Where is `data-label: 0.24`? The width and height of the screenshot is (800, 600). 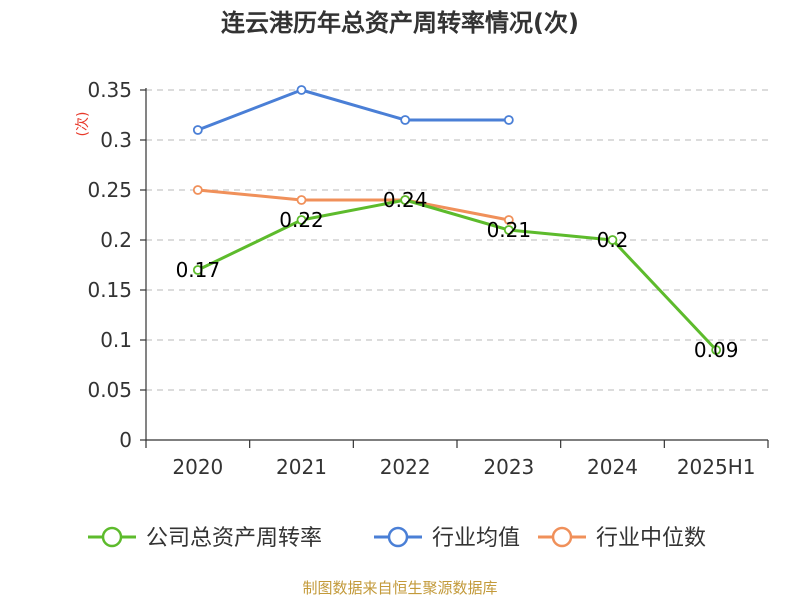
data-label: 0.24 is located at coordinates (405, 200).